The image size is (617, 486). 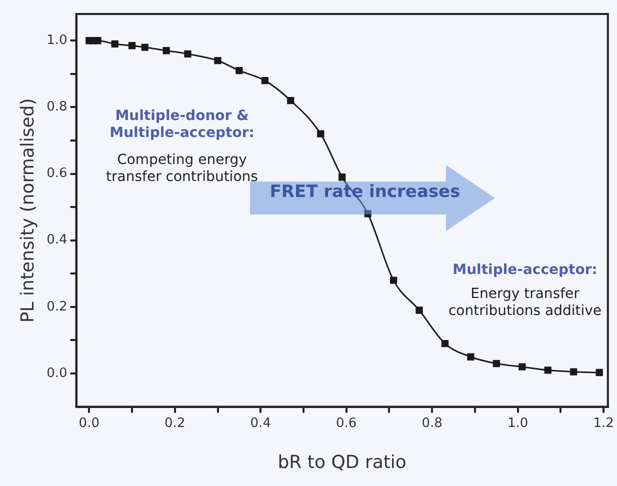 What do you see at coordinates (57, 107) in the screenshot?
I see `y-tick-label: 0.8` at bounding box center [57, 107].